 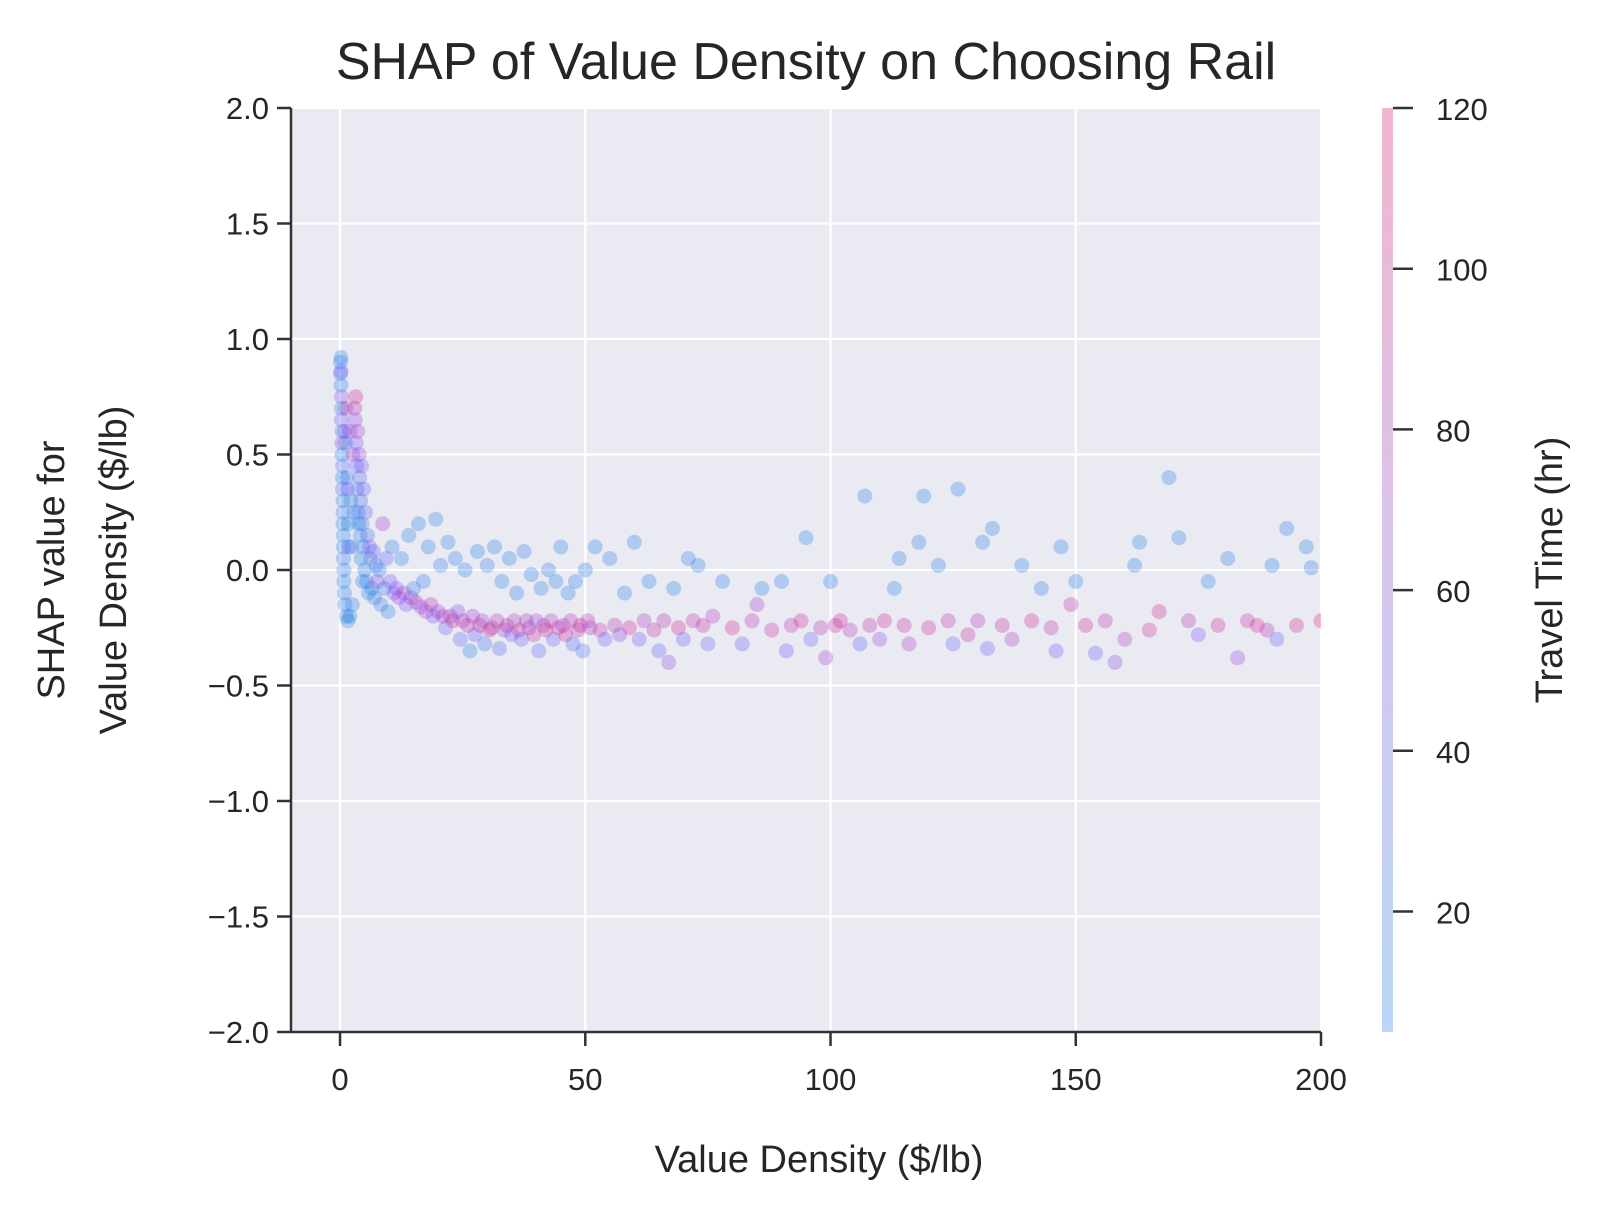 What do you see at coordinates (806, 62) in the screenshot?
I see `chart-title: SHAP of Value Density on Choosing Rail` at bounding box center [806, 62].